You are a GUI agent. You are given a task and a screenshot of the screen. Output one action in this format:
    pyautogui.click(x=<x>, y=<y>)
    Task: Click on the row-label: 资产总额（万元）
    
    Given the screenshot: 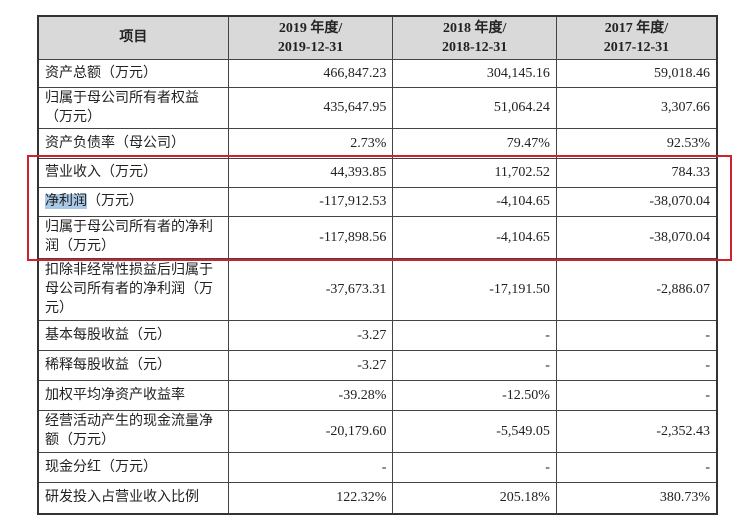 What is the action you would take?
    pyautogui.click(x=133, y=73)
    